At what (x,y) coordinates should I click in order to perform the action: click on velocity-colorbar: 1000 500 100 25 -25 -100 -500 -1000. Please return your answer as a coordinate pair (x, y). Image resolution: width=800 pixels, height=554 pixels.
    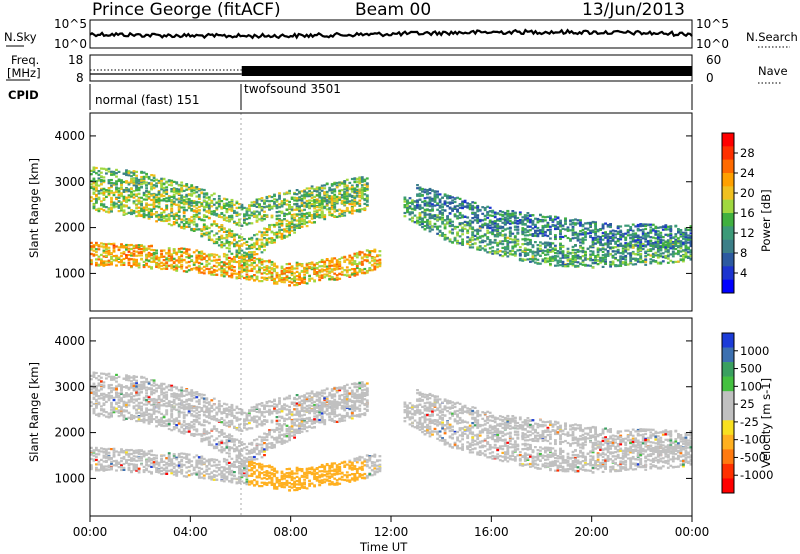
    Looking at the image, I should click on (747, 413).